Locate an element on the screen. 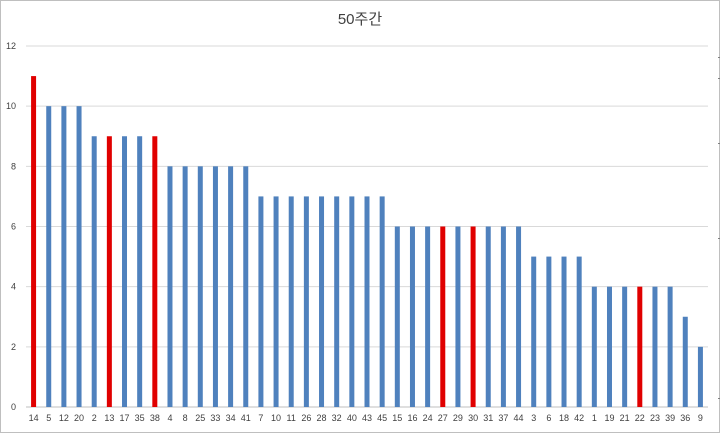 Image resolution: width=720 pixels, height=433 pixels. y-tick-label: 2 is located at coordinates (13, 347).